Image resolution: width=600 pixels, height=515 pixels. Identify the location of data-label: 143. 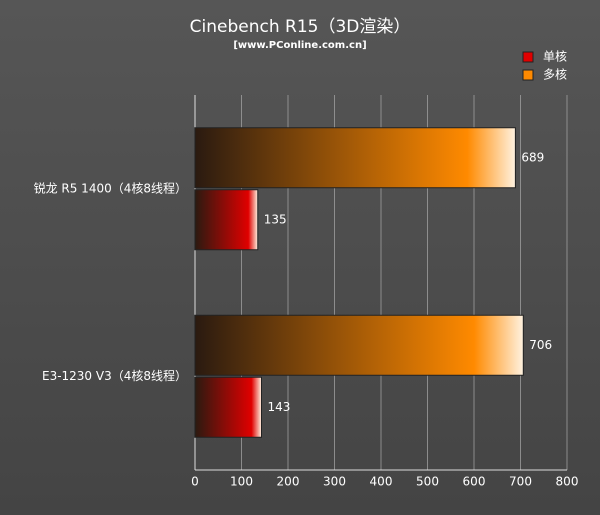
(278, 407).